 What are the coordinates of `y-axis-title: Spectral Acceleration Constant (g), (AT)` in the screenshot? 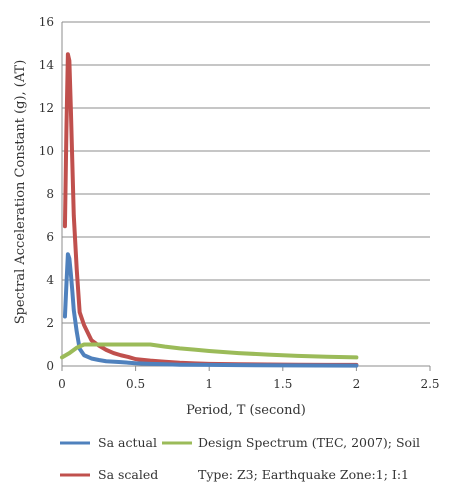 It's located at (20, 192).